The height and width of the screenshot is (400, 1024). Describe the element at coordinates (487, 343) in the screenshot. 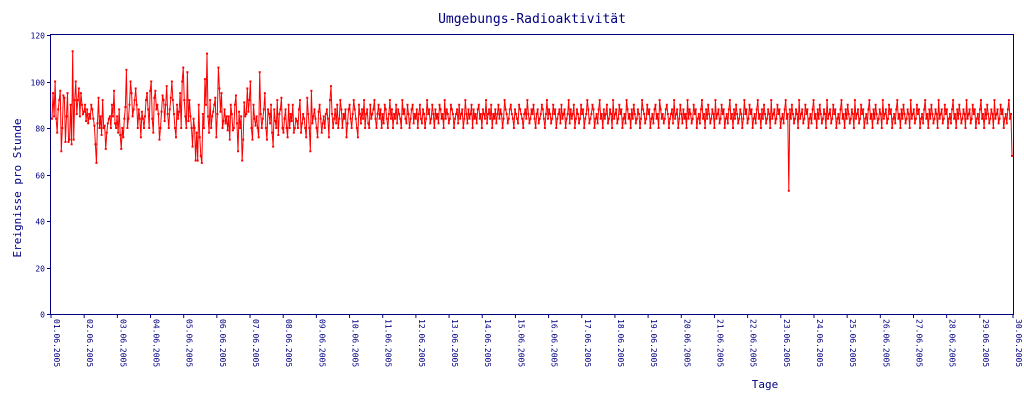

I see `x-tick-label: 14.06.2005` at that location.